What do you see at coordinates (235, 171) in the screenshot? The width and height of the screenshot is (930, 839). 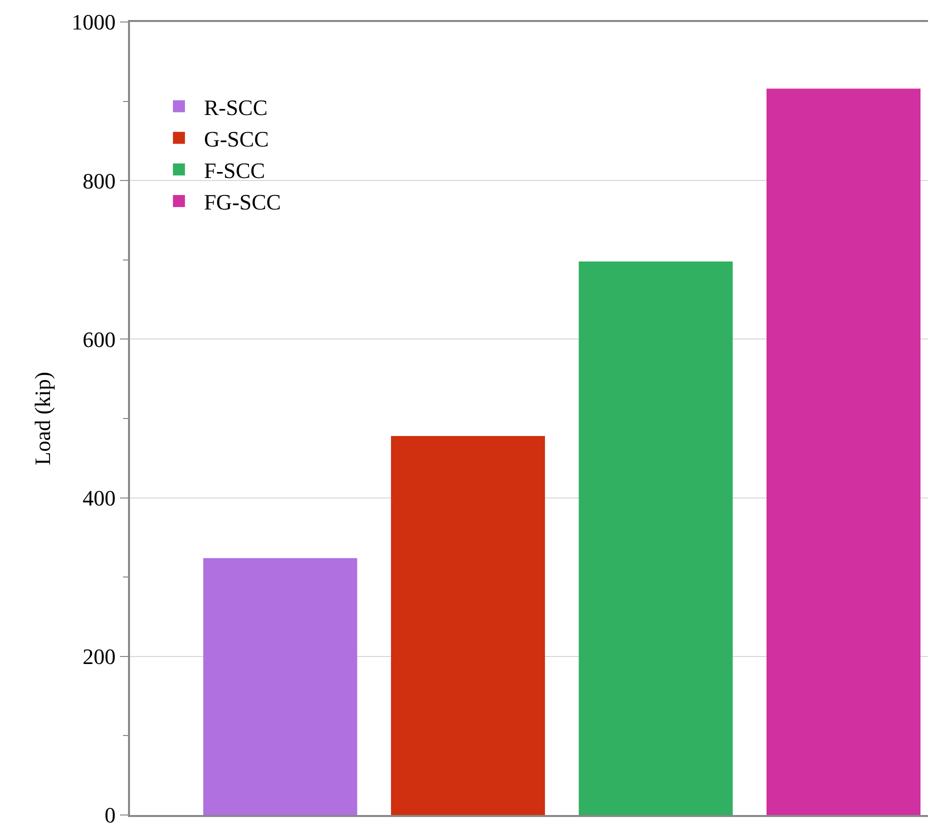 I see `legend-label: F-SCC` at bounding box center [235, 171].